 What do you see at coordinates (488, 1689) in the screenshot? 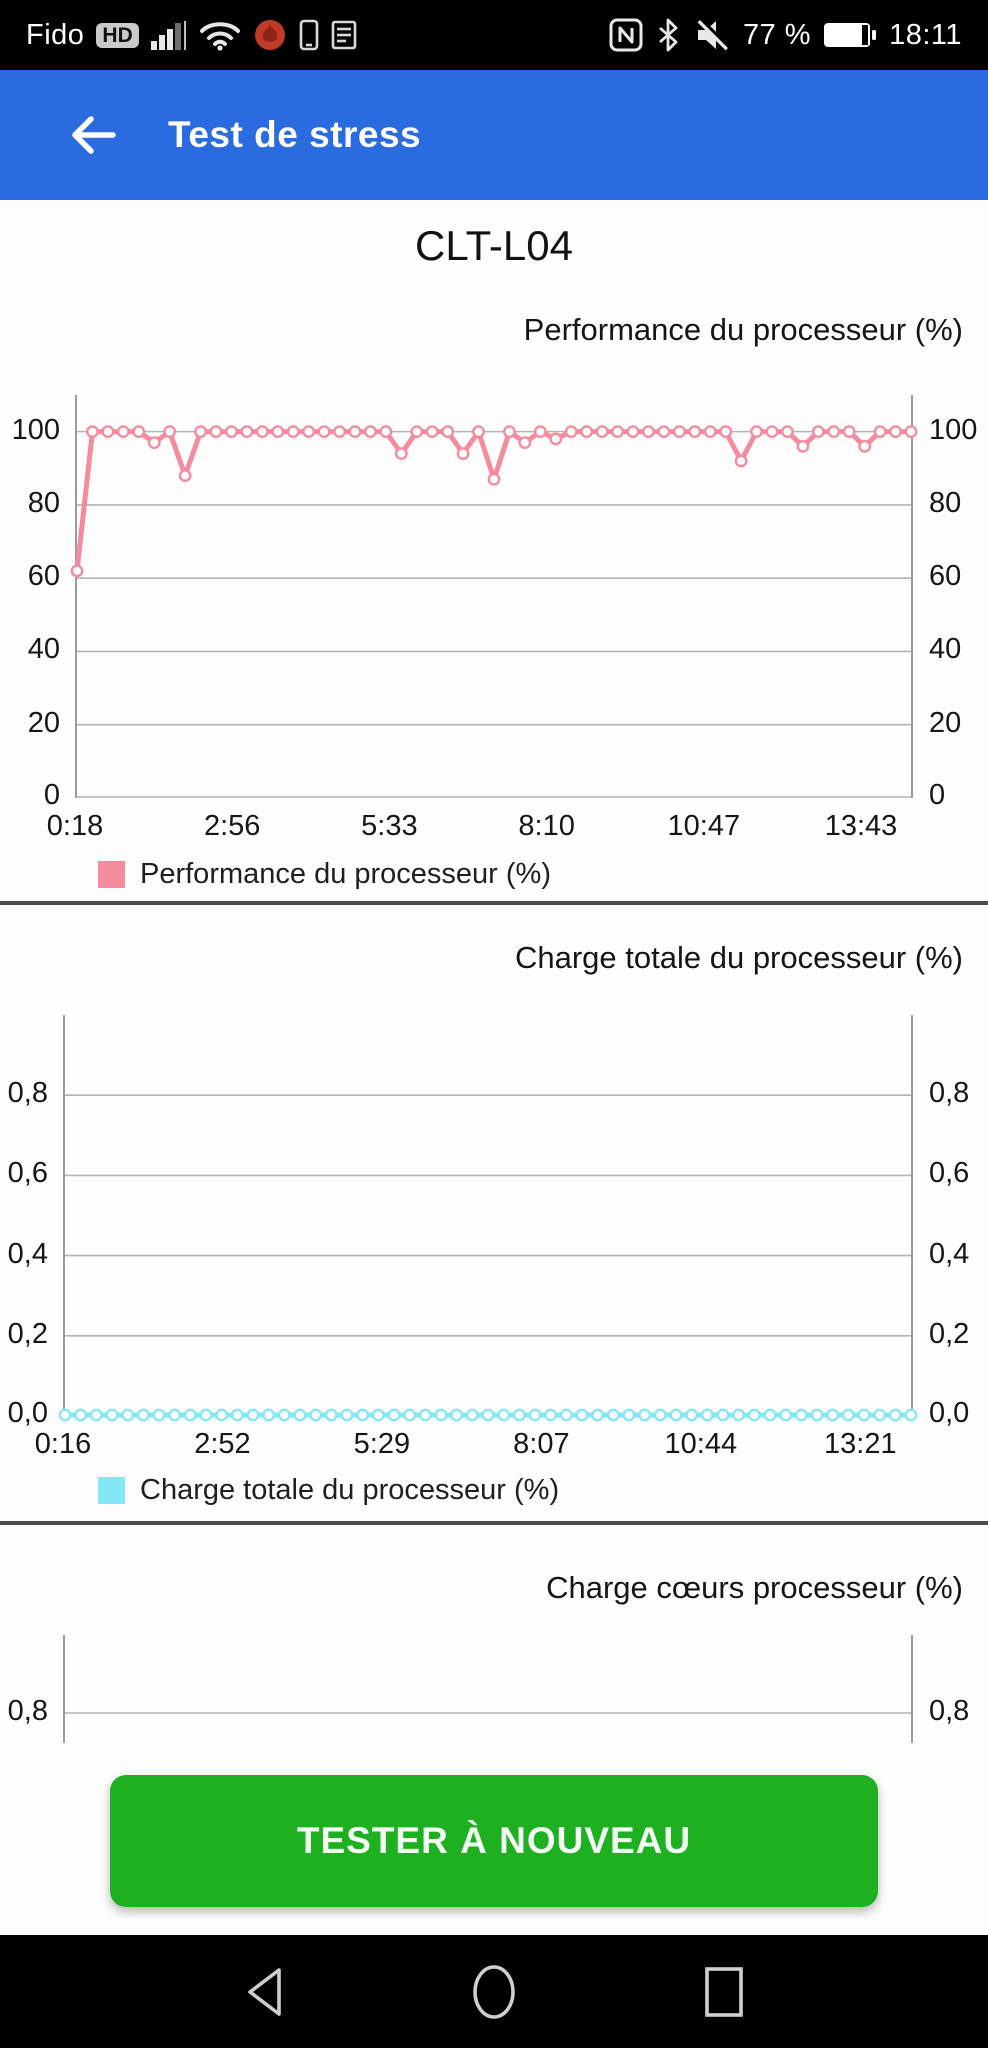
I see `cores-load-chart-plot` at bounding box center [488, 1689].